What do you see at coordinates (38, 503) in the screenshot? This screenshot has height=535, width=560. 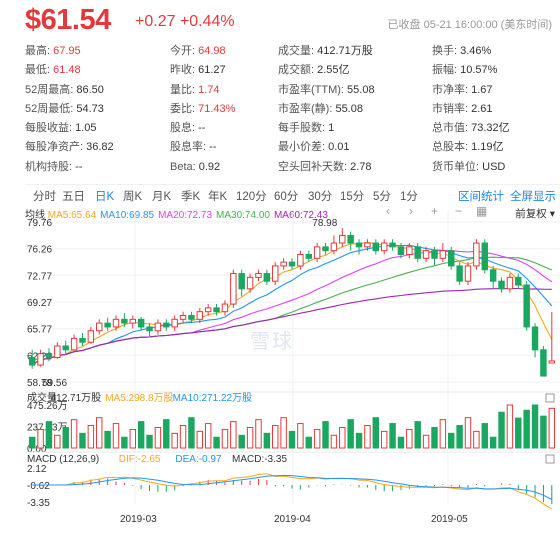 I see `macd-tick-label: -3.35` at bounding box center [38, 503].